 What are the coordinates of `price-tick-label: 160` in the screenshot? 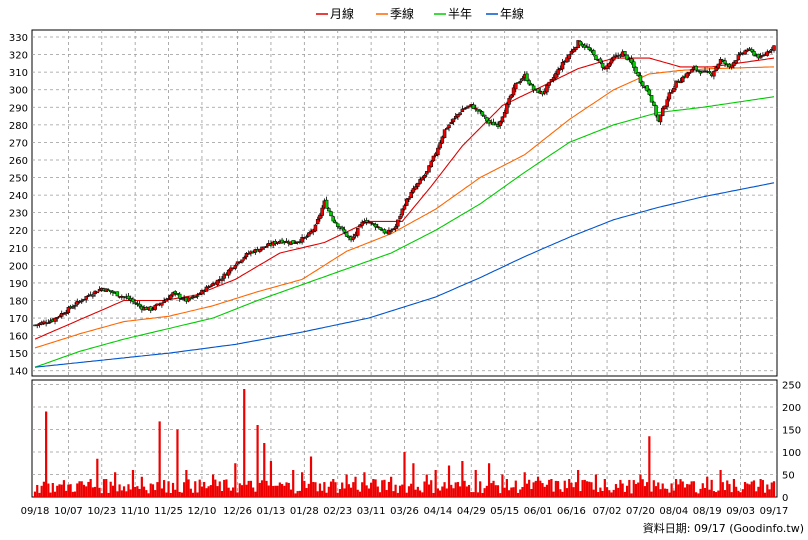 It's located at (18, 337).